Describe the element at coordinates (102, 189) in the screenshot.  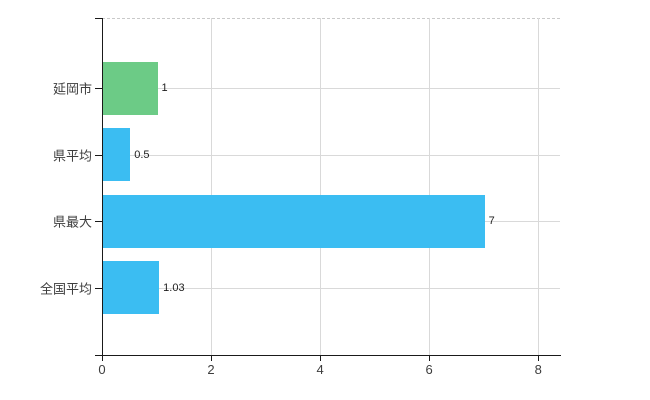
I see `y-axis-line` at that location.